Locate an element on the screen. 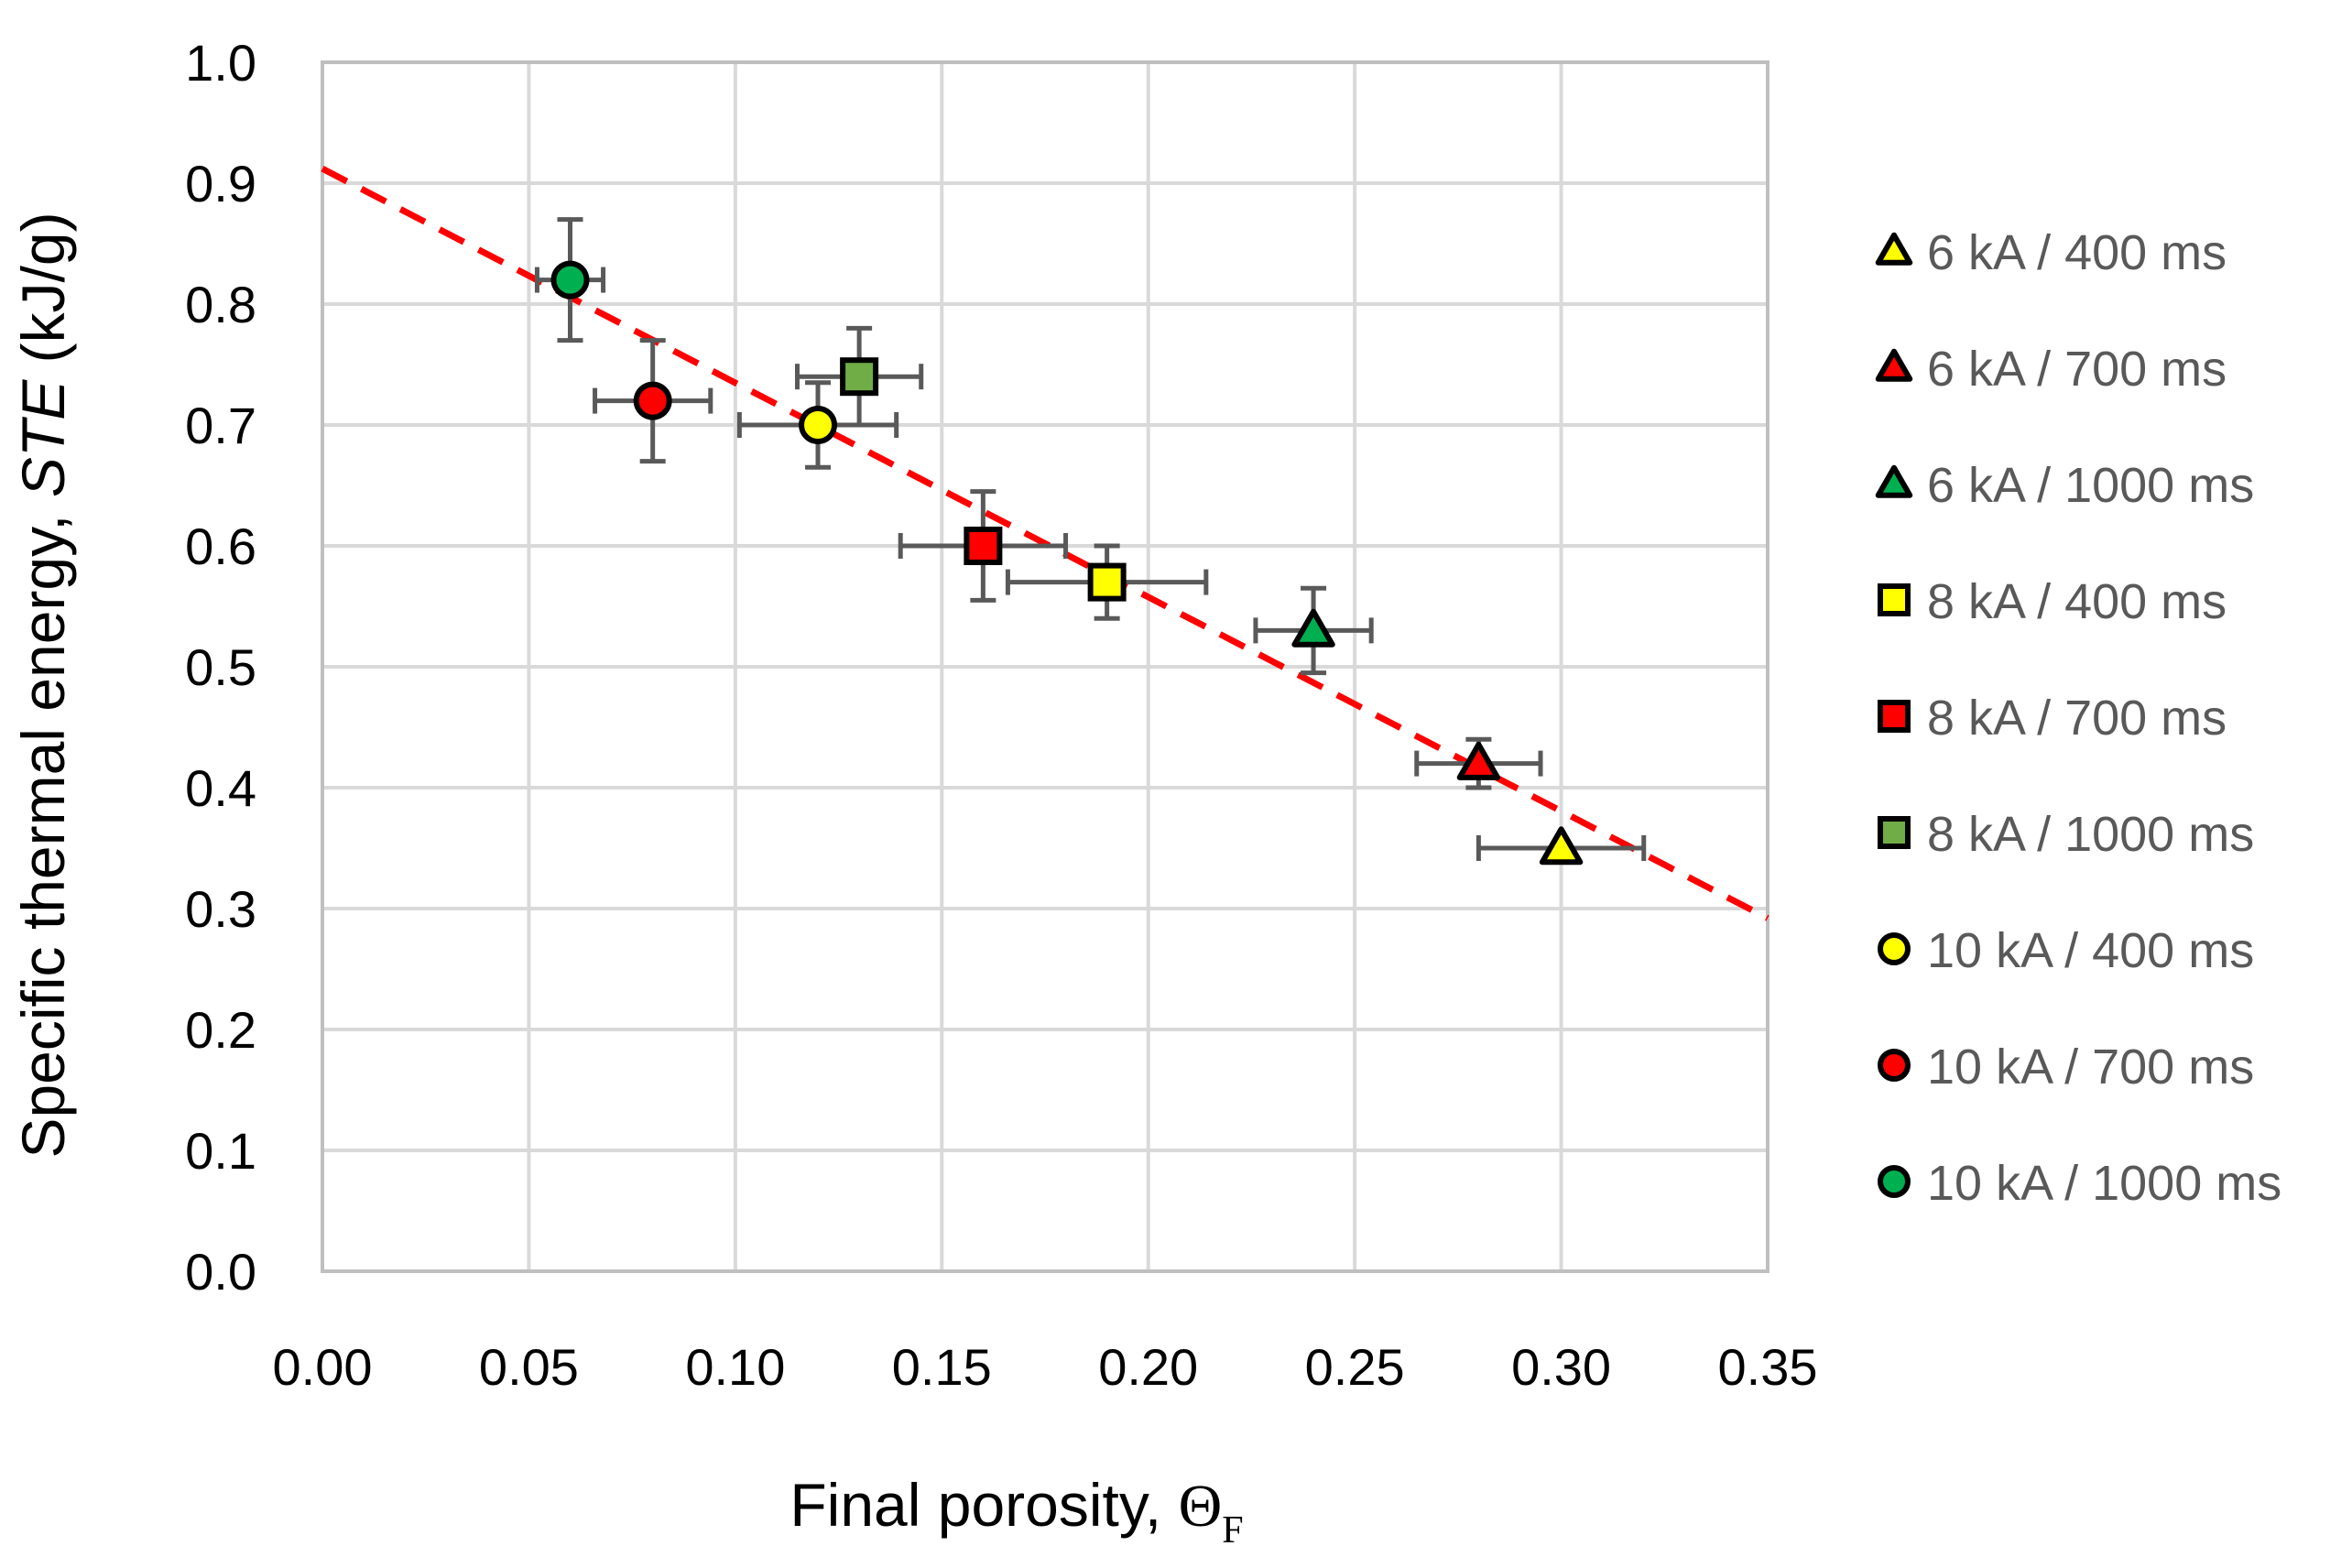 This screenshot has width=2352, height=1568. y-axis-title: Specific thermal energy, STE (kJ/g) is located at coordinates (43, 685).